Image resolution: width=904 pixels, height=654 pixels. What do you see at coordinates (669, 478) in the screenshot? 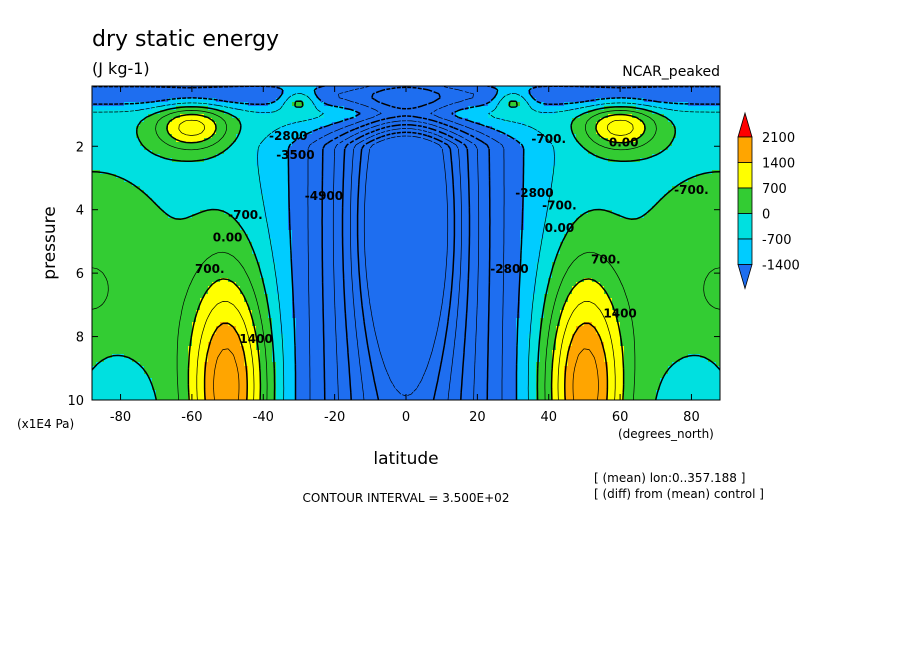
I see `note-mean: [ (mean) lon:0..357.188 ]` at bounding box center [669, 478].